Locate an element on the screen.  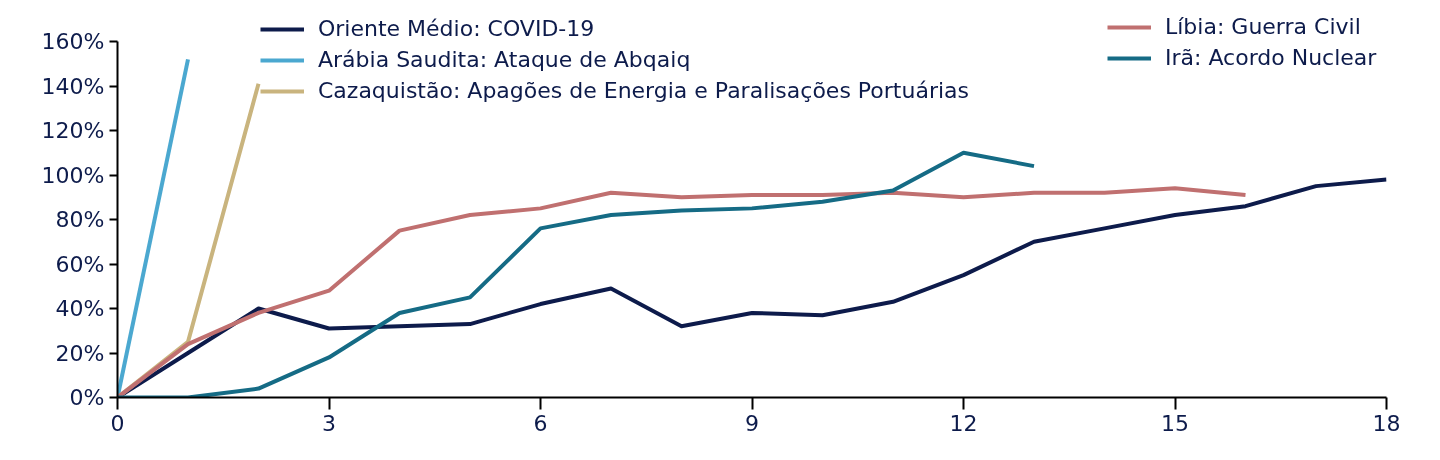
x-tick-label: 18 is located at coordinates (1386, 423).